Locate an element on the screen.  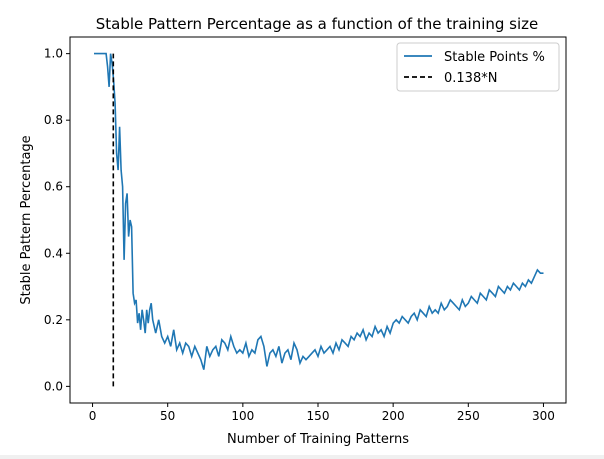
y-axis-label: Stable Pattern Percentage is located at coordinates (26, 219).